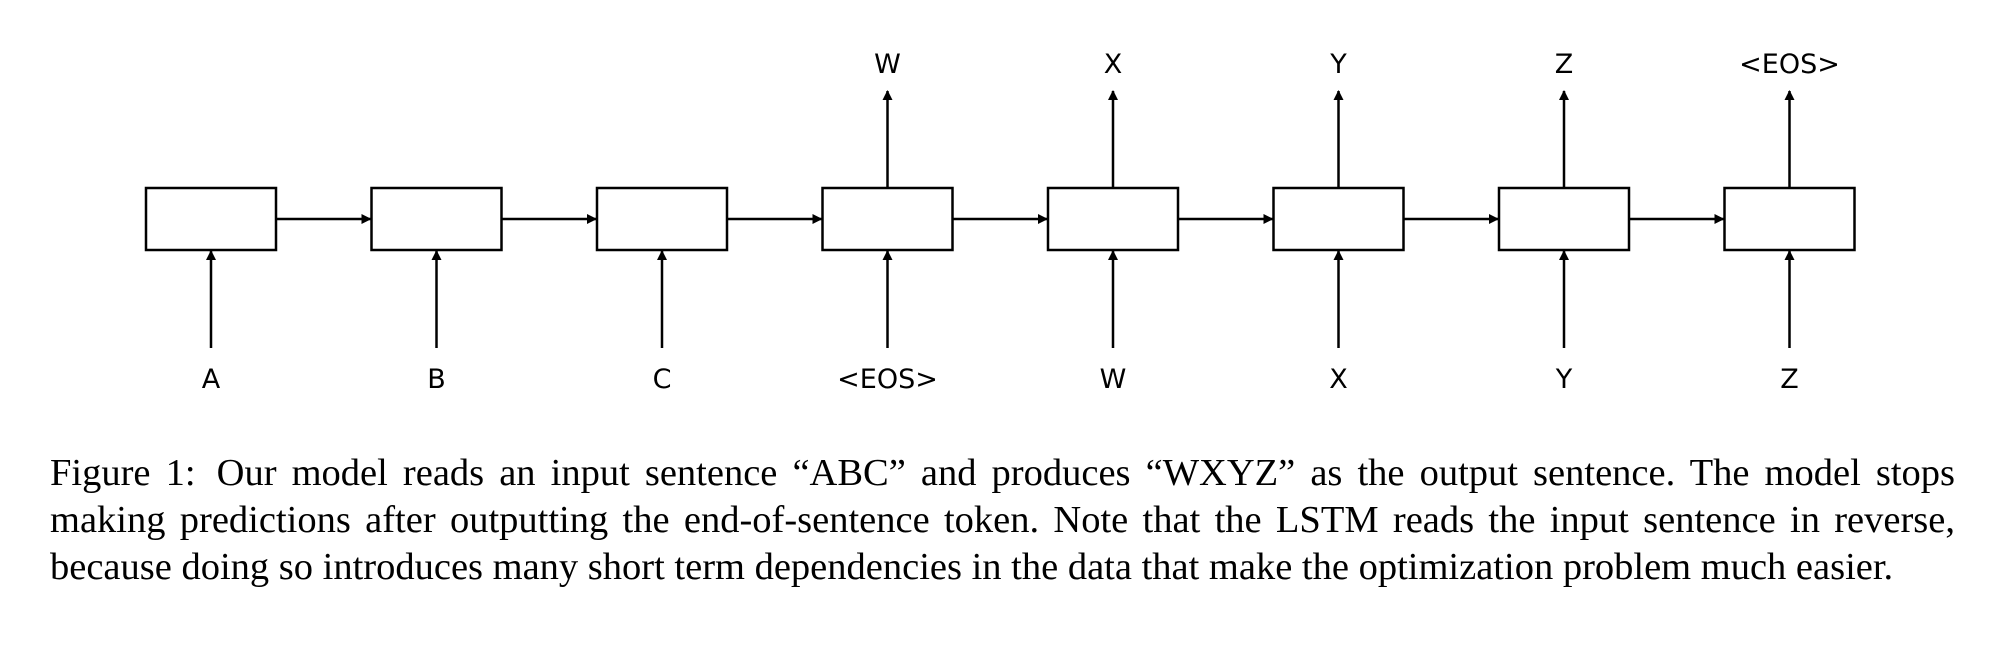 Image resolution: width=1992 pixels, height=654 pixels. What do you see at coordinates (1338, 64) in the screenshot?
I see `output-token-label: Y` at bounding box center [1338, 64].